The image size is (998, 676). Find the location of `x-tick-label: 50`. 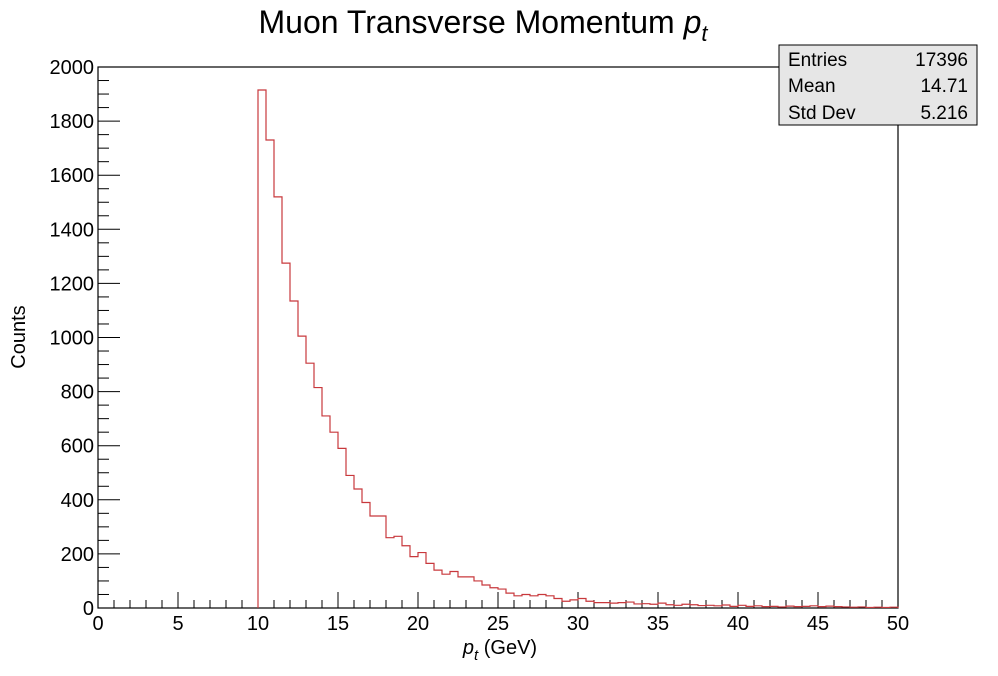

x-tick-label: 50 is located at coordinates (898, 624).